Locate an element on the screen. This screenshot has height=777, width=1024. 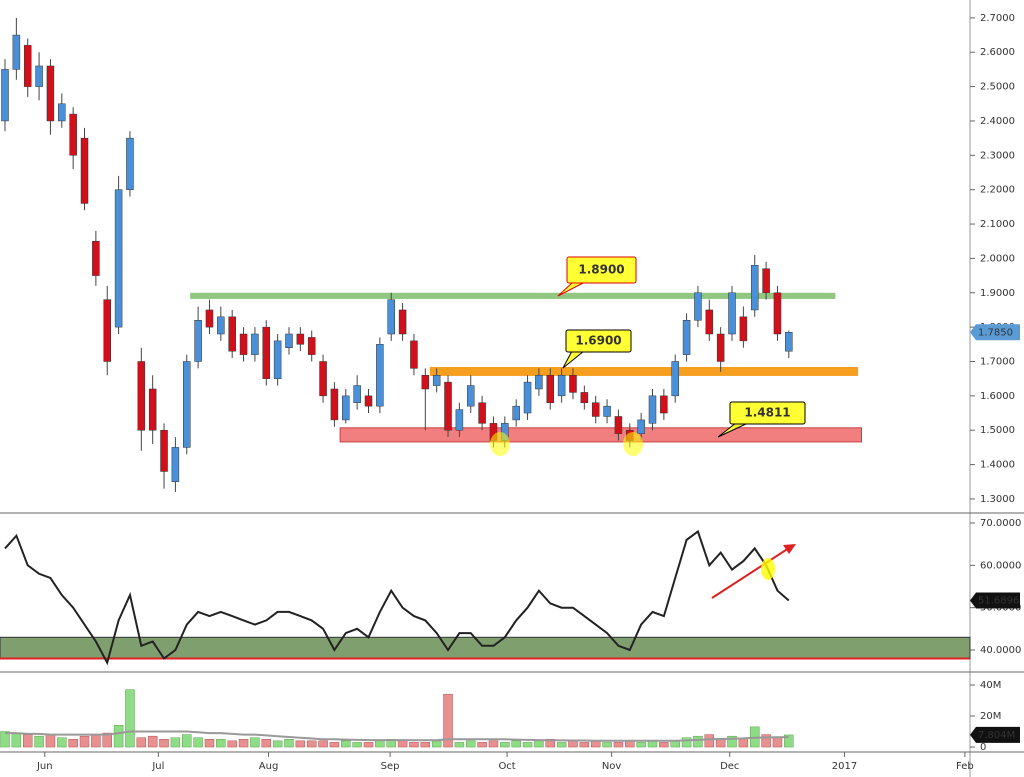
x-tick-label: 2017 is located at coordinates (844, 766).